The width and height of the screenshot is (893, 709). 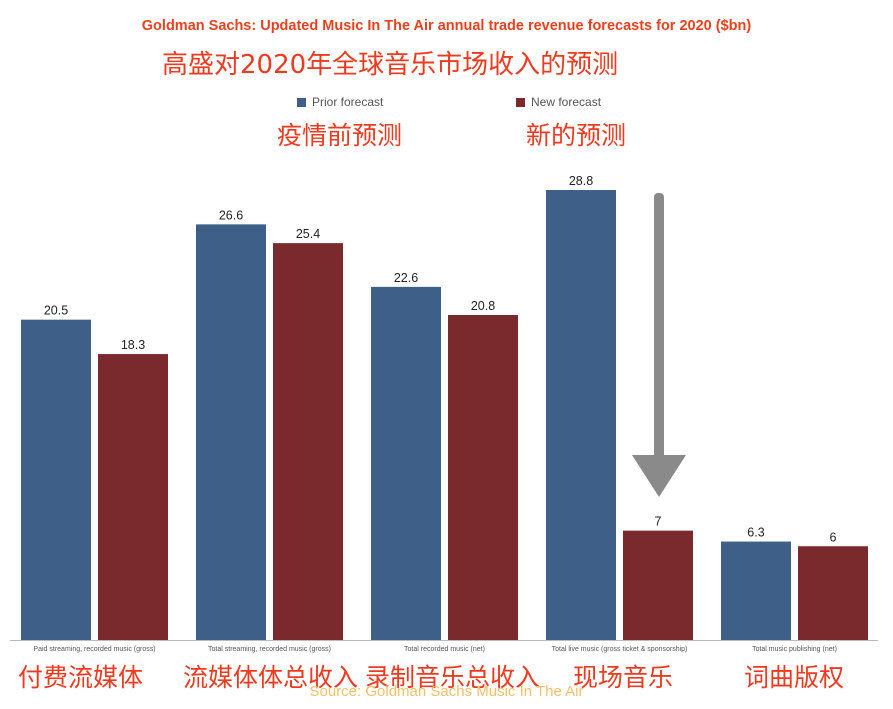 I want to click on annotation-prior: 疫情前预测, so click(x=340, y=135).